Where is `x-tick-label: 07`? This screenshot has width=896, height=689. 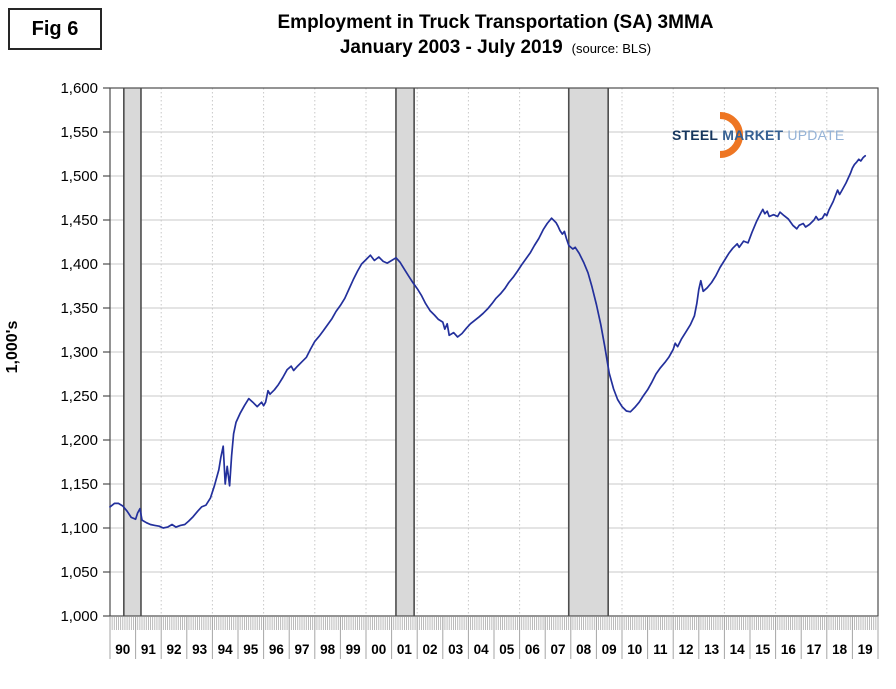
x-tick-label: 07 is located at coordinates (557, 649).